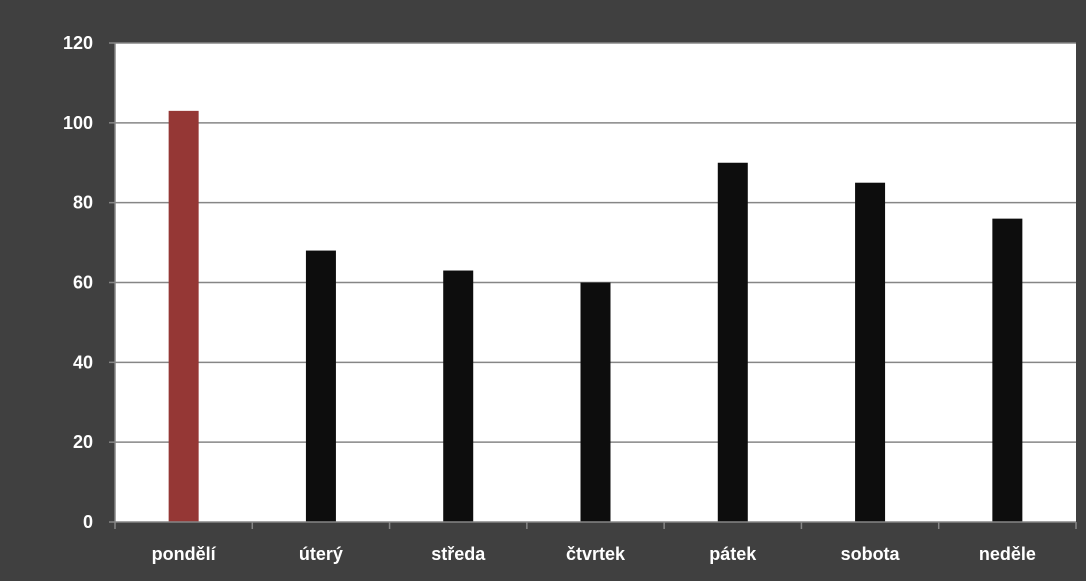 The height and width of the screenshot is (581, 1086). I want to click on y-tick-label: 40, so click(83, 362).